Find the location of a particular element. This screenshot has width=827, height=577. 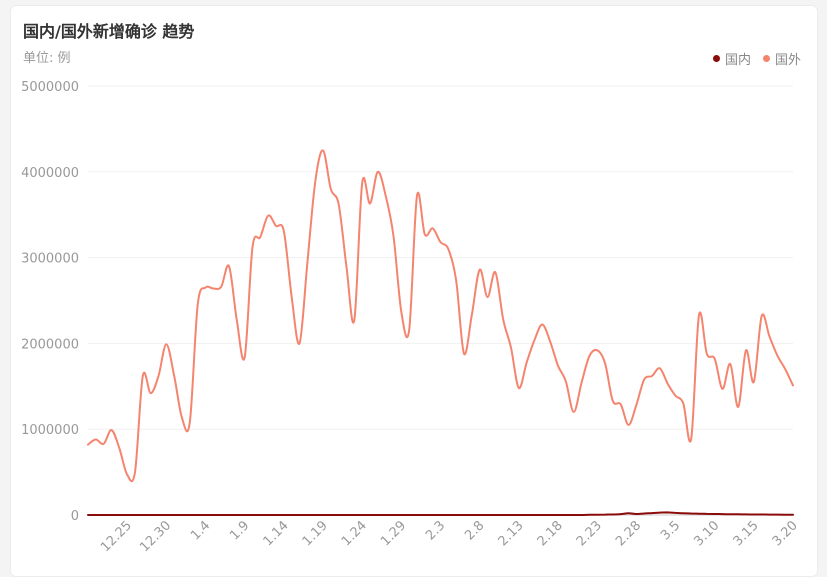

x-tick-label: 2.3 is located at coordinates (435, 530).